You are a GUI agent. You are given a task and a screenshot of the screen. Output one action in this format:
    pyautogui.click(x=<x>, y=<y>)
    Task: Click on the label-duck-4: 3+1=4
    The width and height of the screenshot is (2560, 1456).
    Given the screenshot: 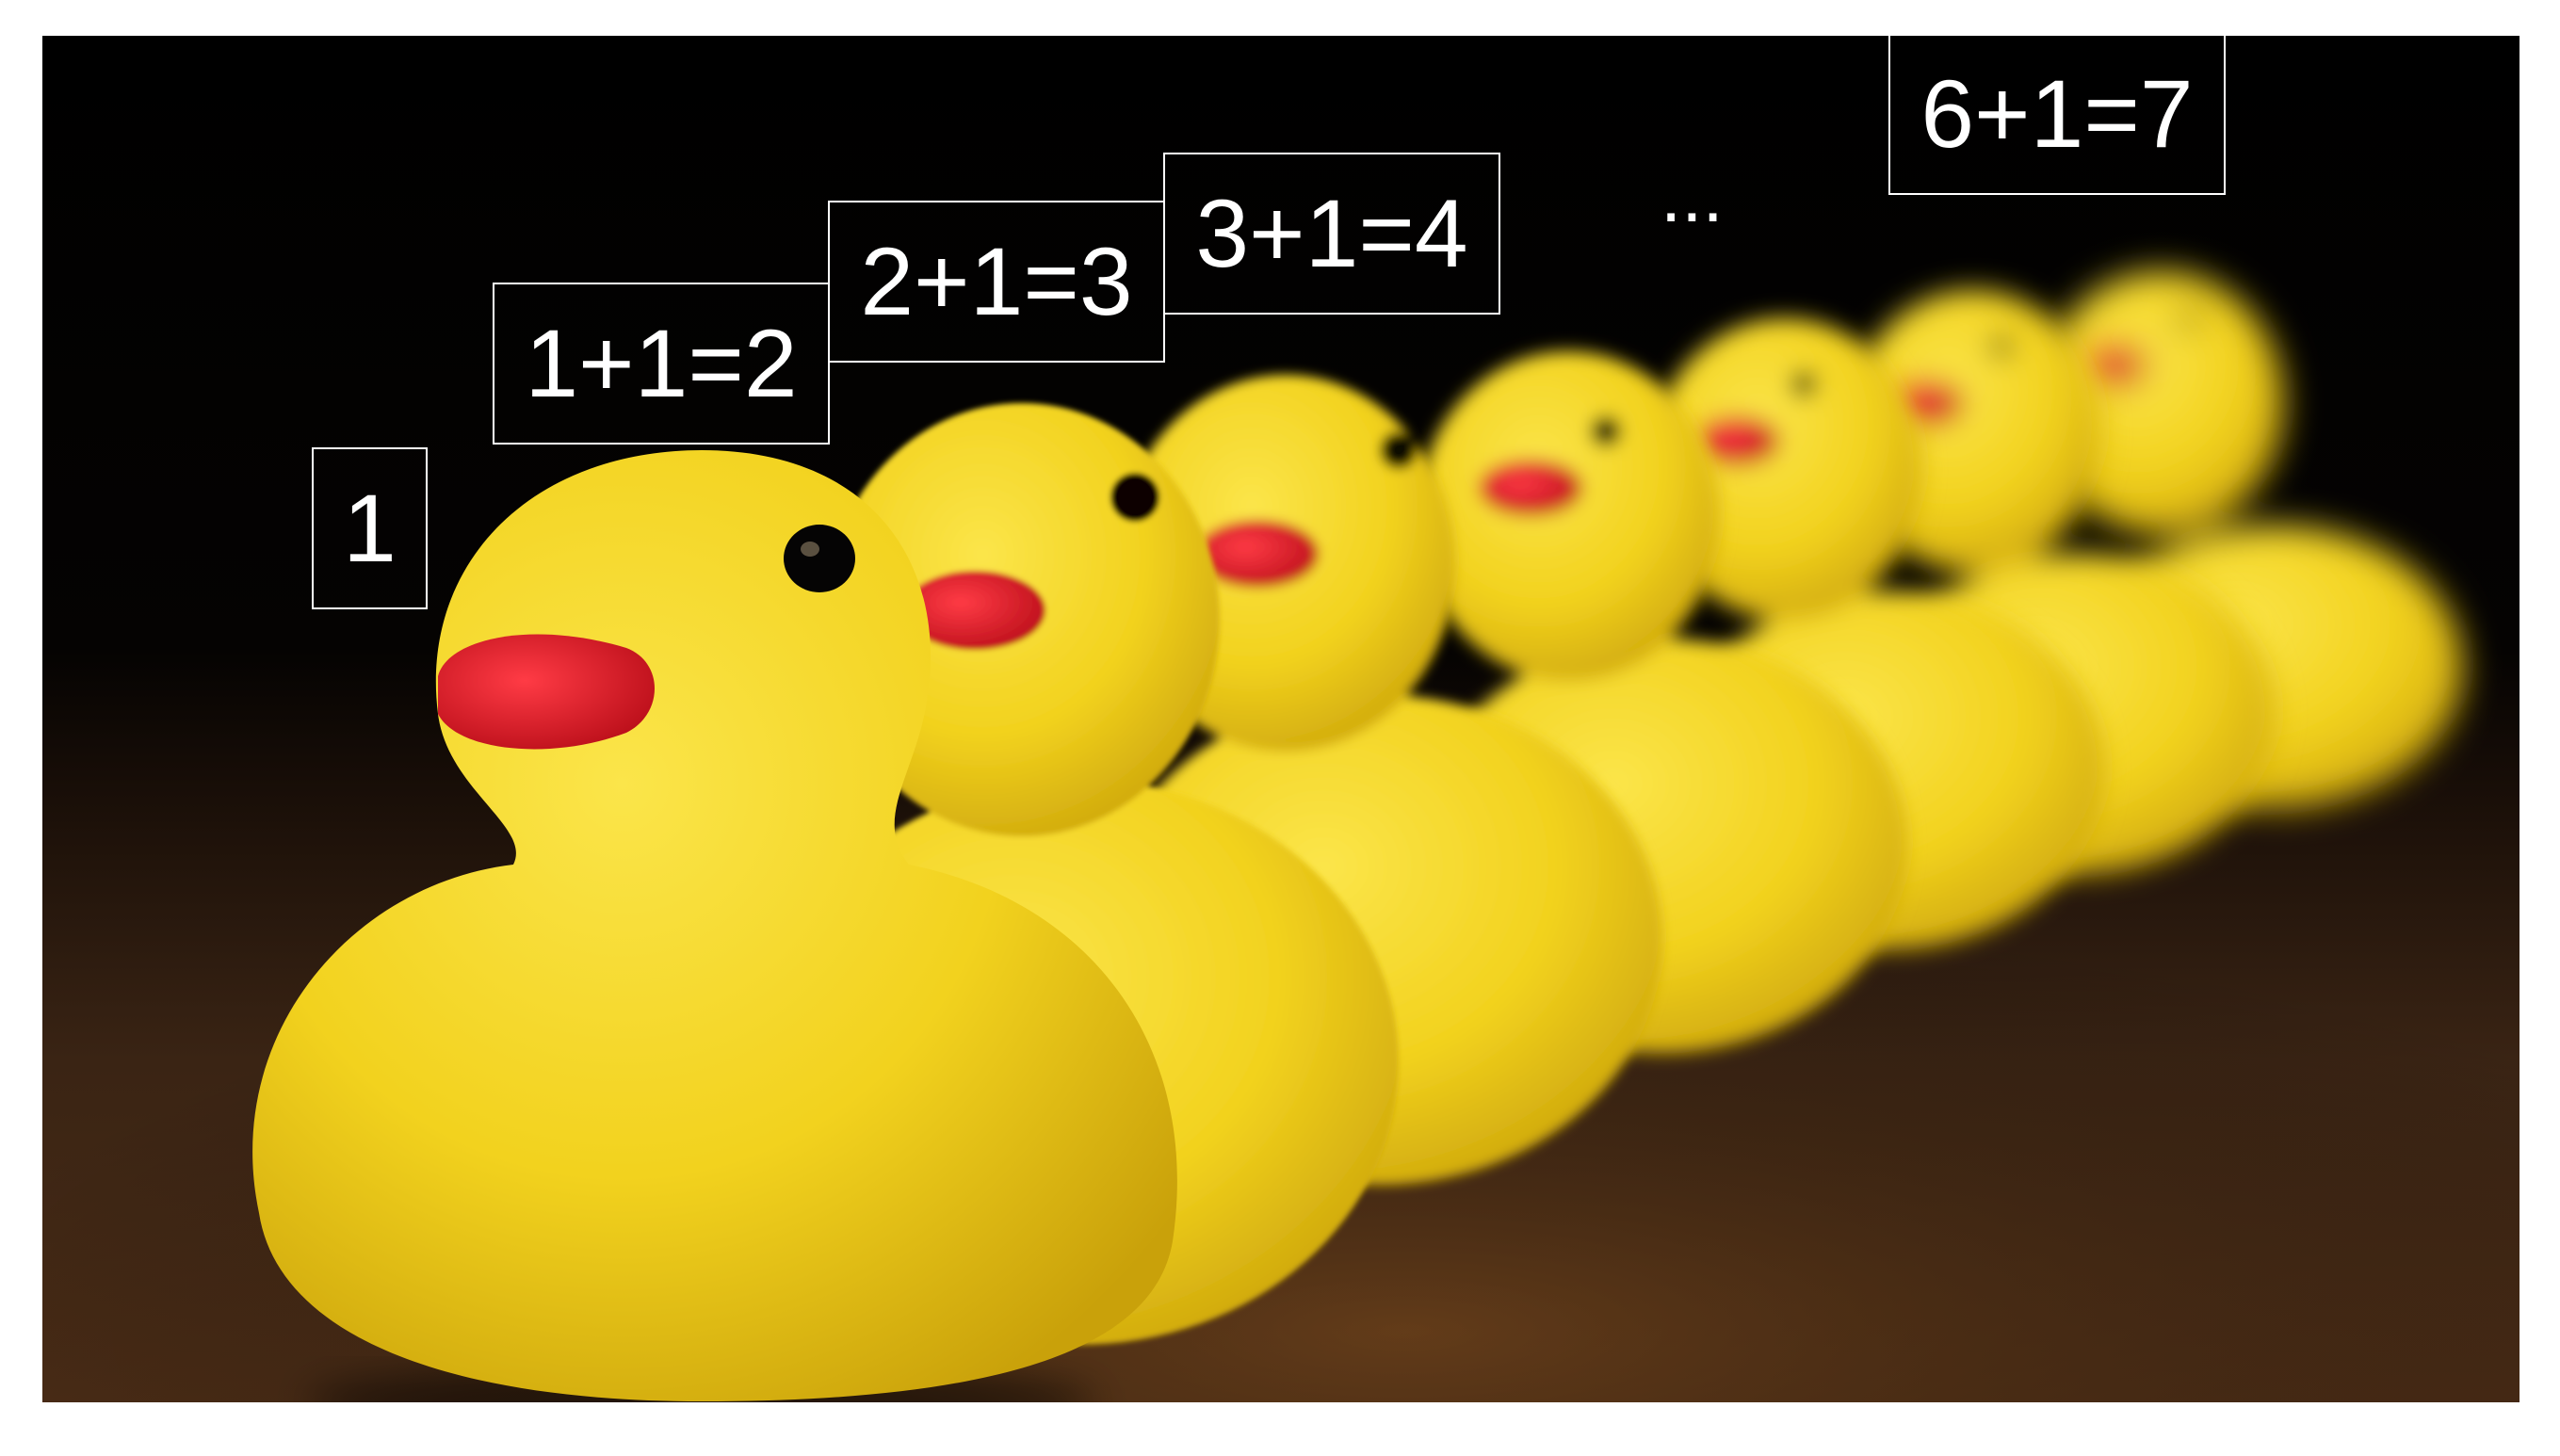 What is the action you would take?
    pyautogui.click(x=1331, y=234)
    